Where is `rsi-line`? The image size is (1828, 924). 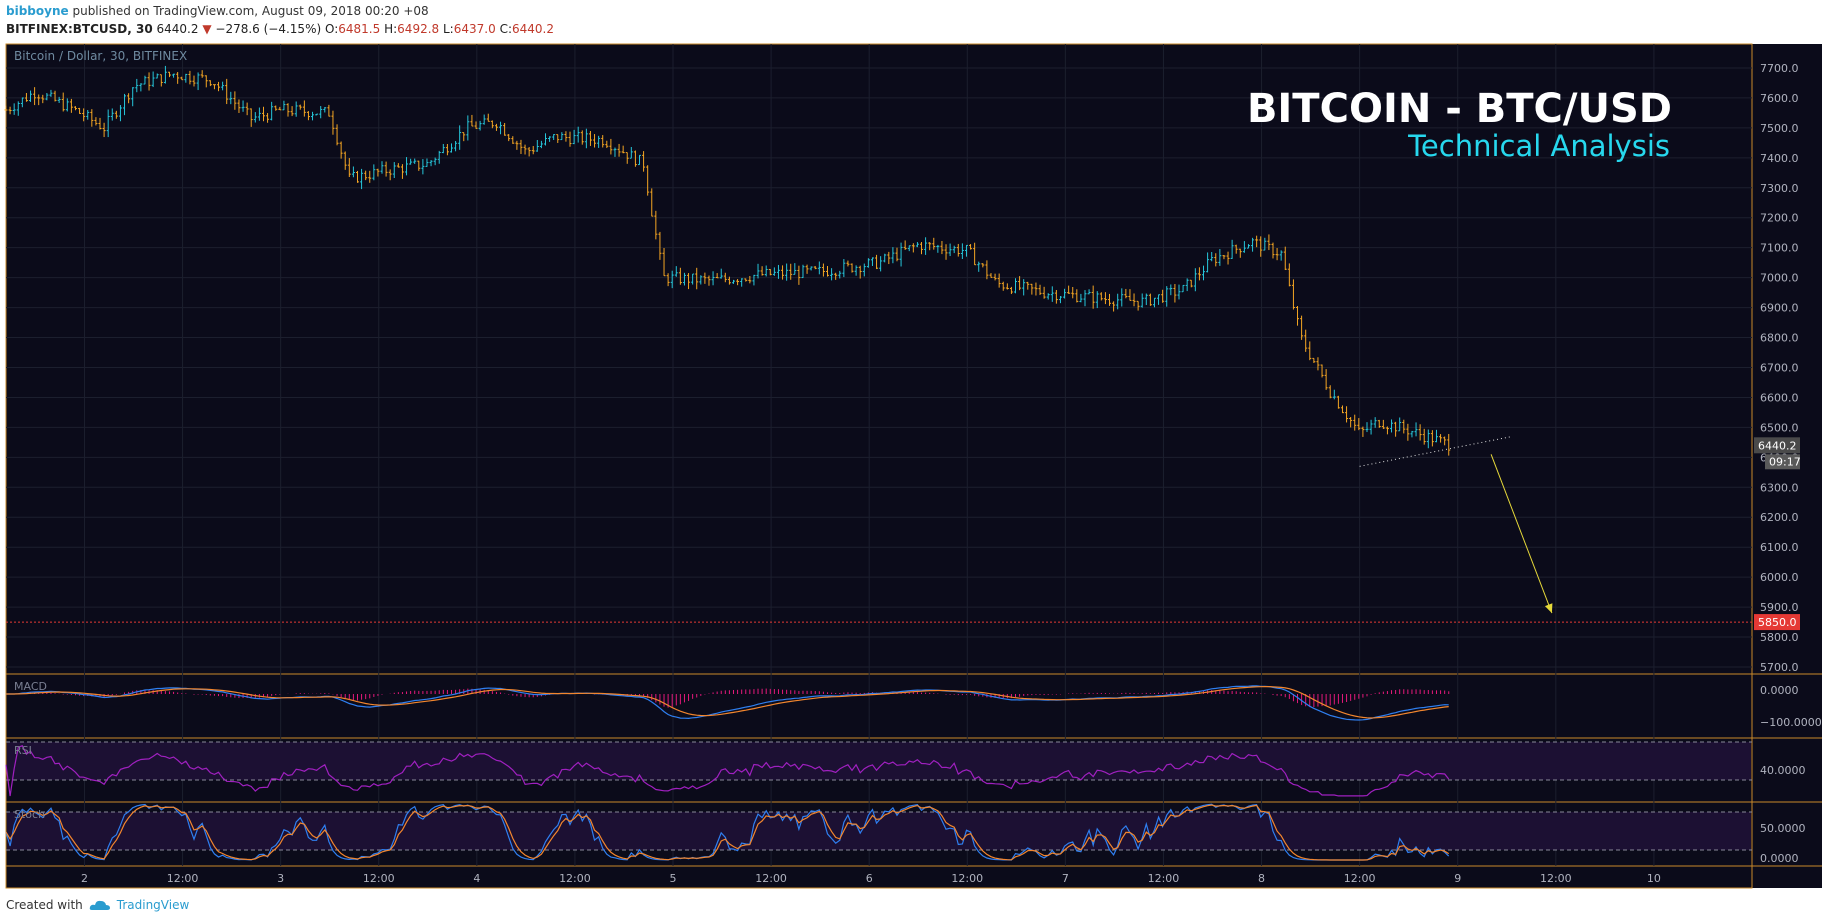
rsi-line is located at coordinates (727, 771).